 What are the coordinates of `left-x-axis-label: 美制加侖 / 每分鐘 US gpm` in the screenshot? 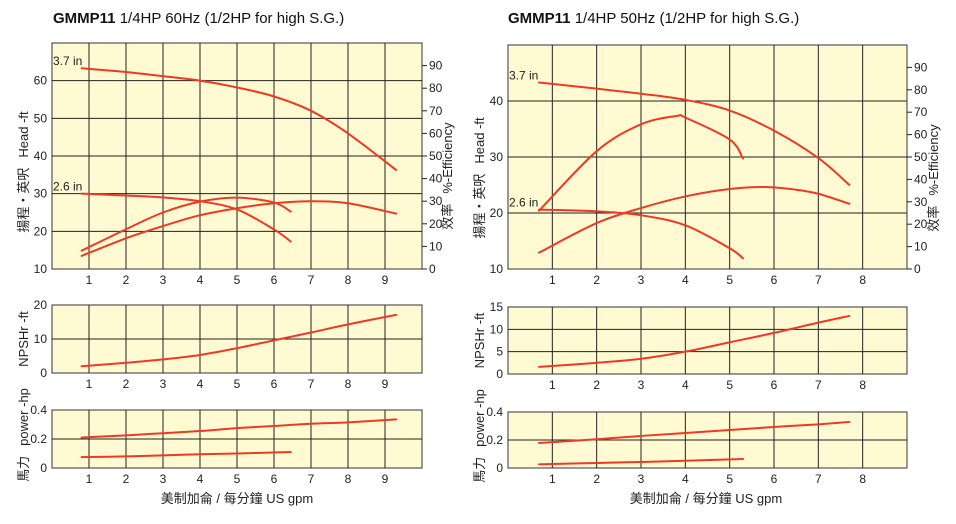 It's located at (237, 498).